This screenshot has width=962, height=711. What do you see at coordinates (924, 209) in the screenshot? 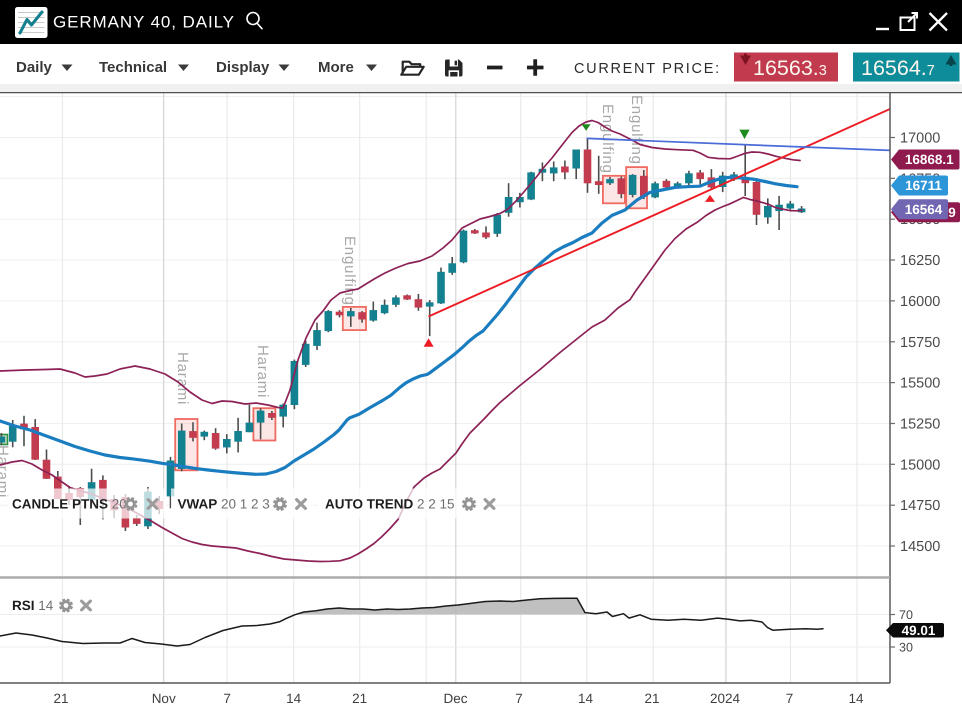
I see `svg-text: 16564` at bounding box center [924, 209].